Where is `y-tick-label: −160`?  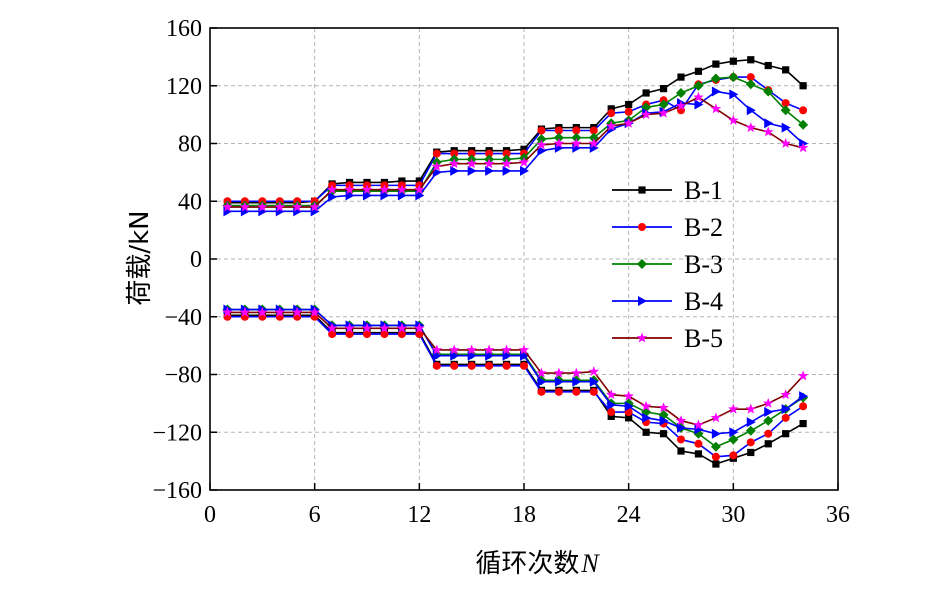 y-tick-label: −160 is located at coordinates (177, 491).